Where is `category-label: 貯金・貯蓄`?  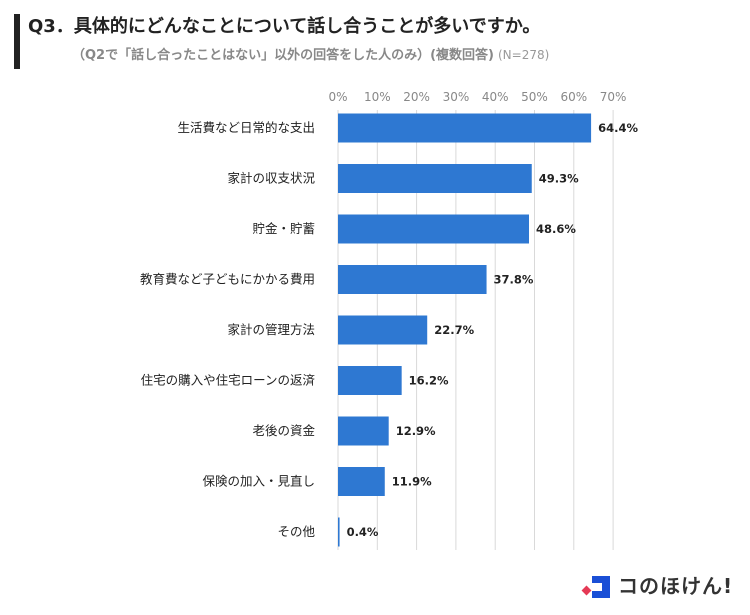
category-label: 貯金・貯蓄 is located at coordinates (283, 228).